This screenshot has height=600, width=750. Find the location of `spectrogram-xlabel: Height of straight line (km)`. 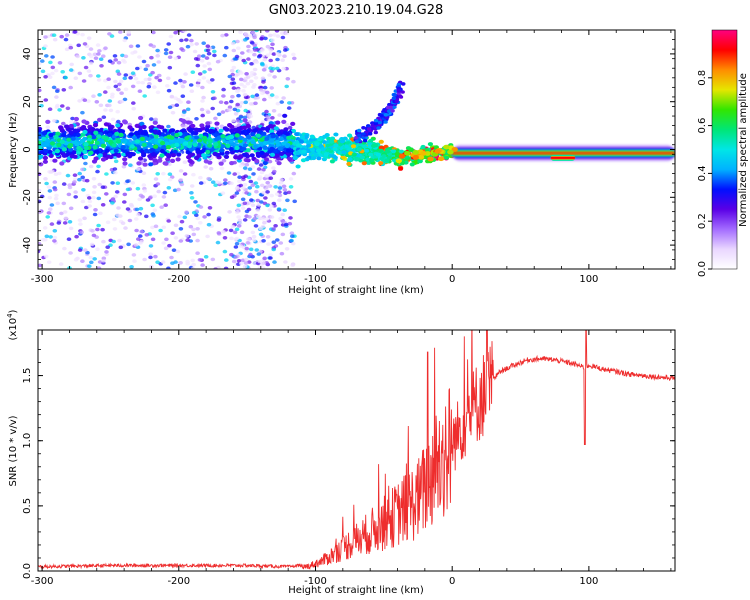

spectrogram-xlabel: Height of straight line (km) is located at coordinates (356, 290).